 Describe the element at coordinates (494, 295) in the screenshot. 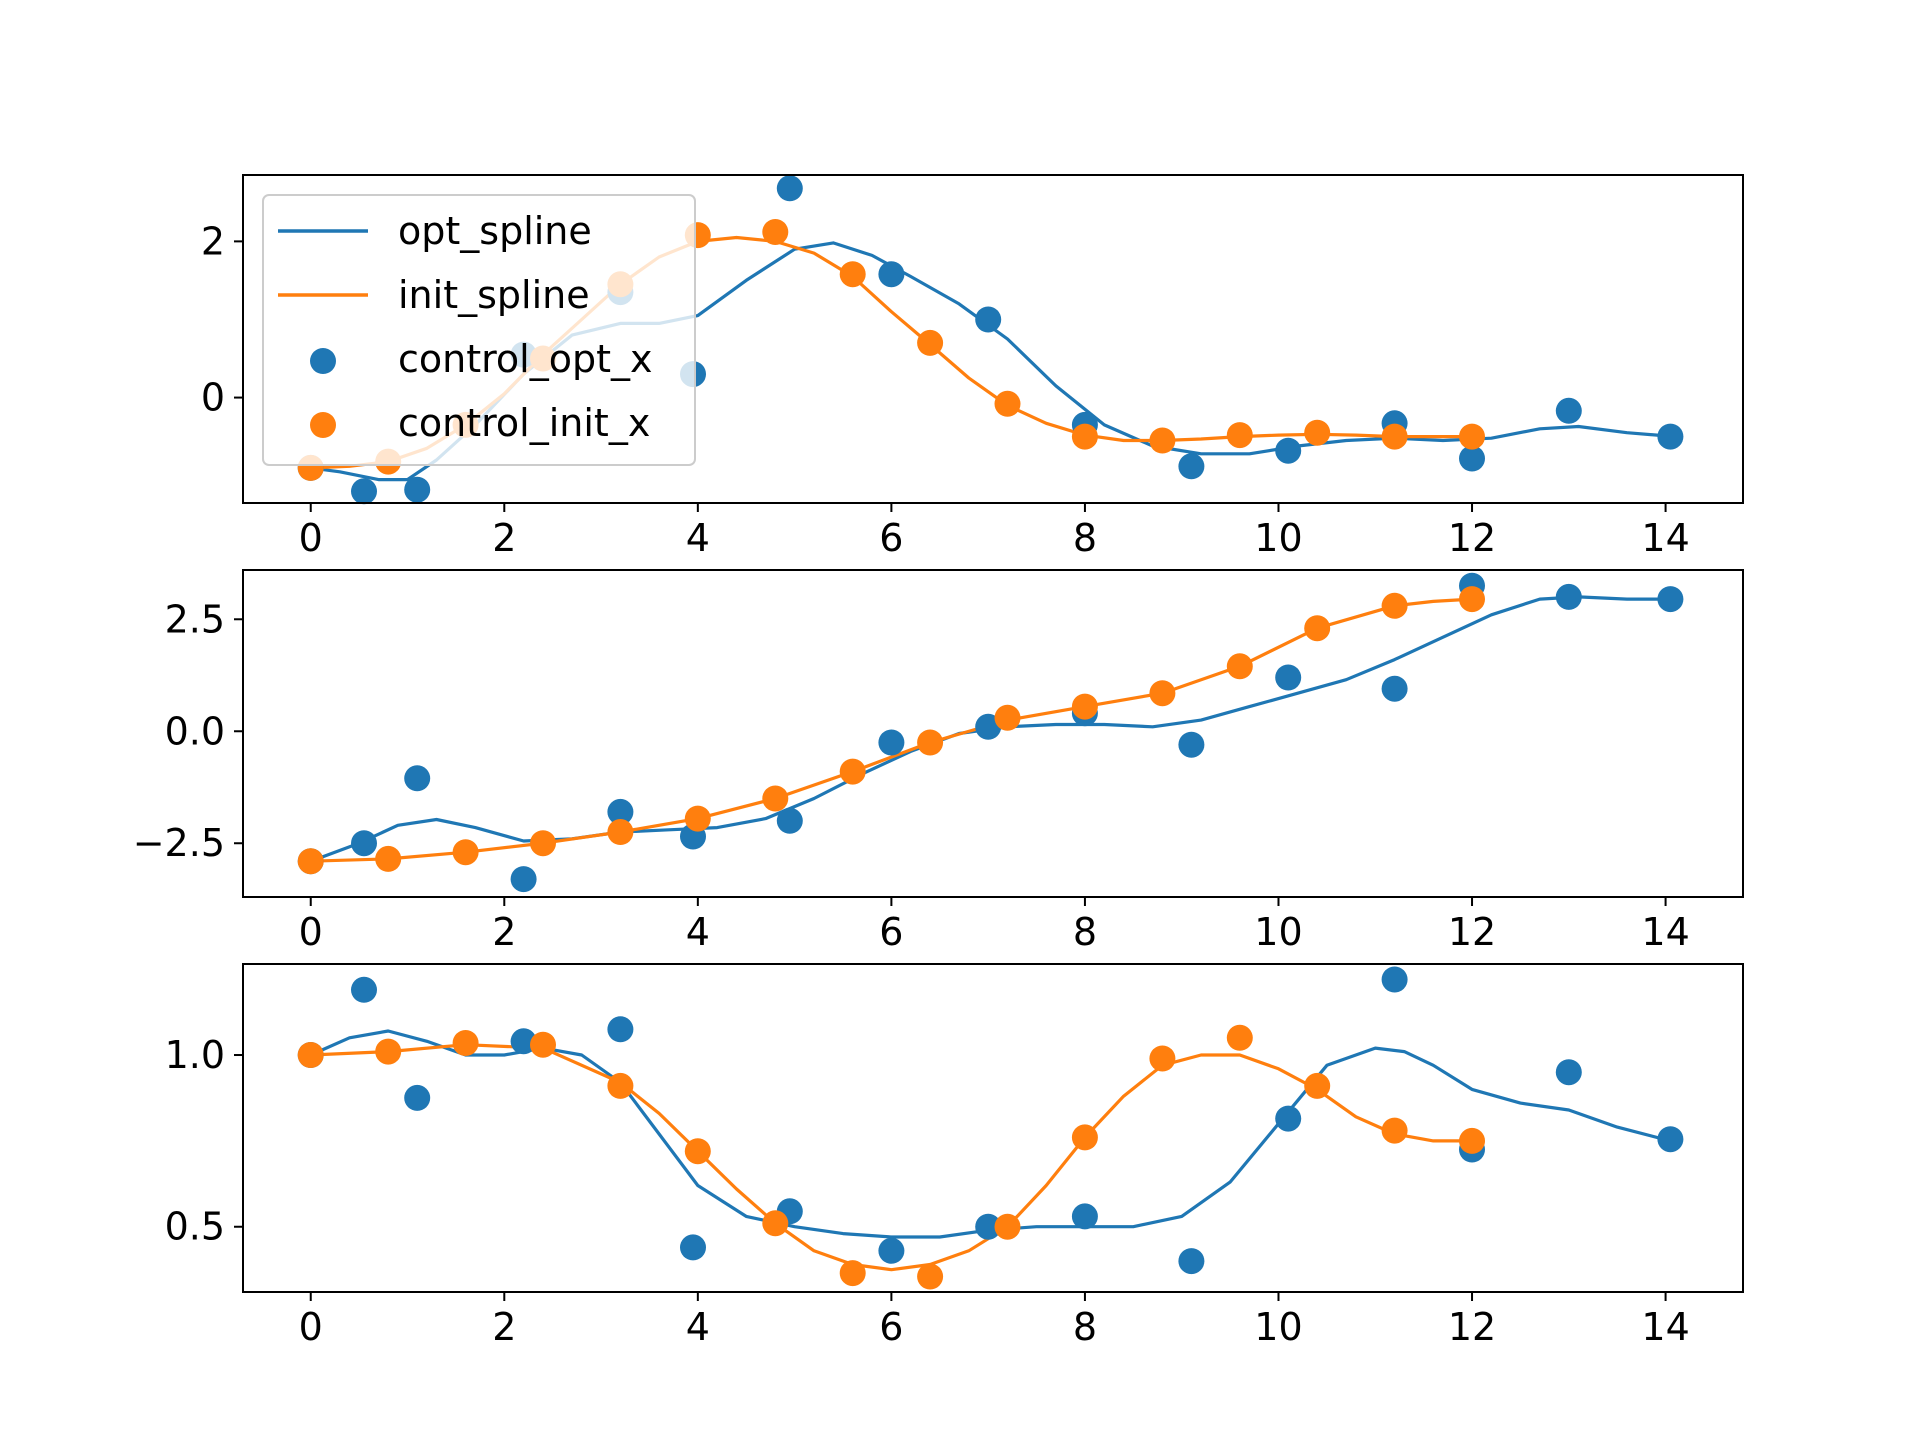

I see `legend-label-init_spline: init_spline` at that location.